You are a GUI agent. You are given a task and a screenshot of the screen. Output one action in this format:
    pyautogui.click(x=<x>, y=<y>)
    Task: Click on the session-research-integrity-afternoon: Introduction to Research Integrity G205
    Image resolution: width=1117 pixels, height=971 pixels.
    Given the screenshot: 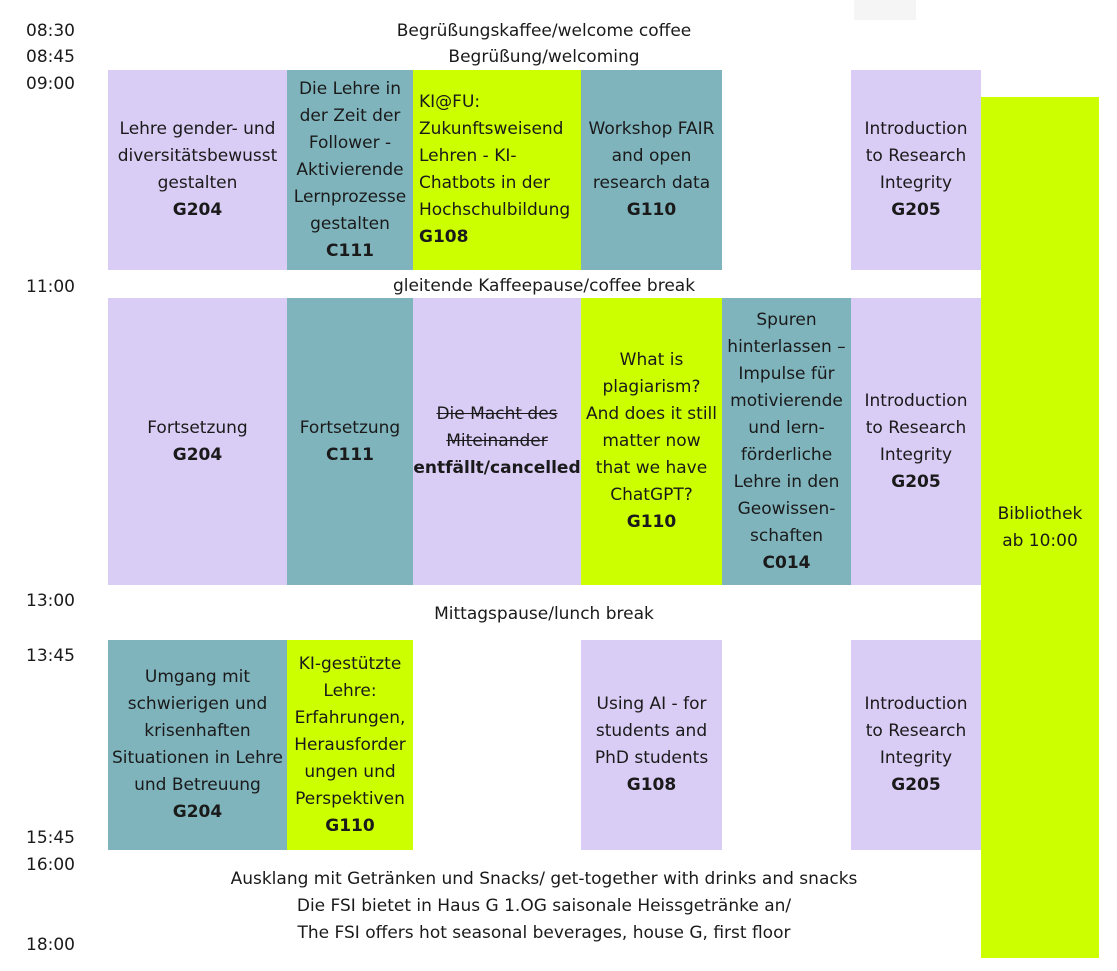 What is the action you would take?
    pyautogui.click(x=916, y=745)
    